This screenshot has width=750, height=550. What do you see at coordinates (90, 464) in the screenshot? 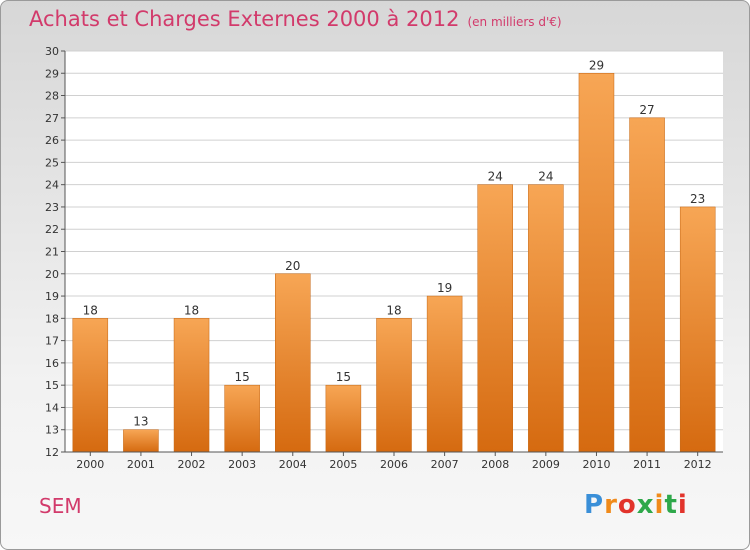
I see `x-tick-label: 2000` at bounding box center [90, 464].